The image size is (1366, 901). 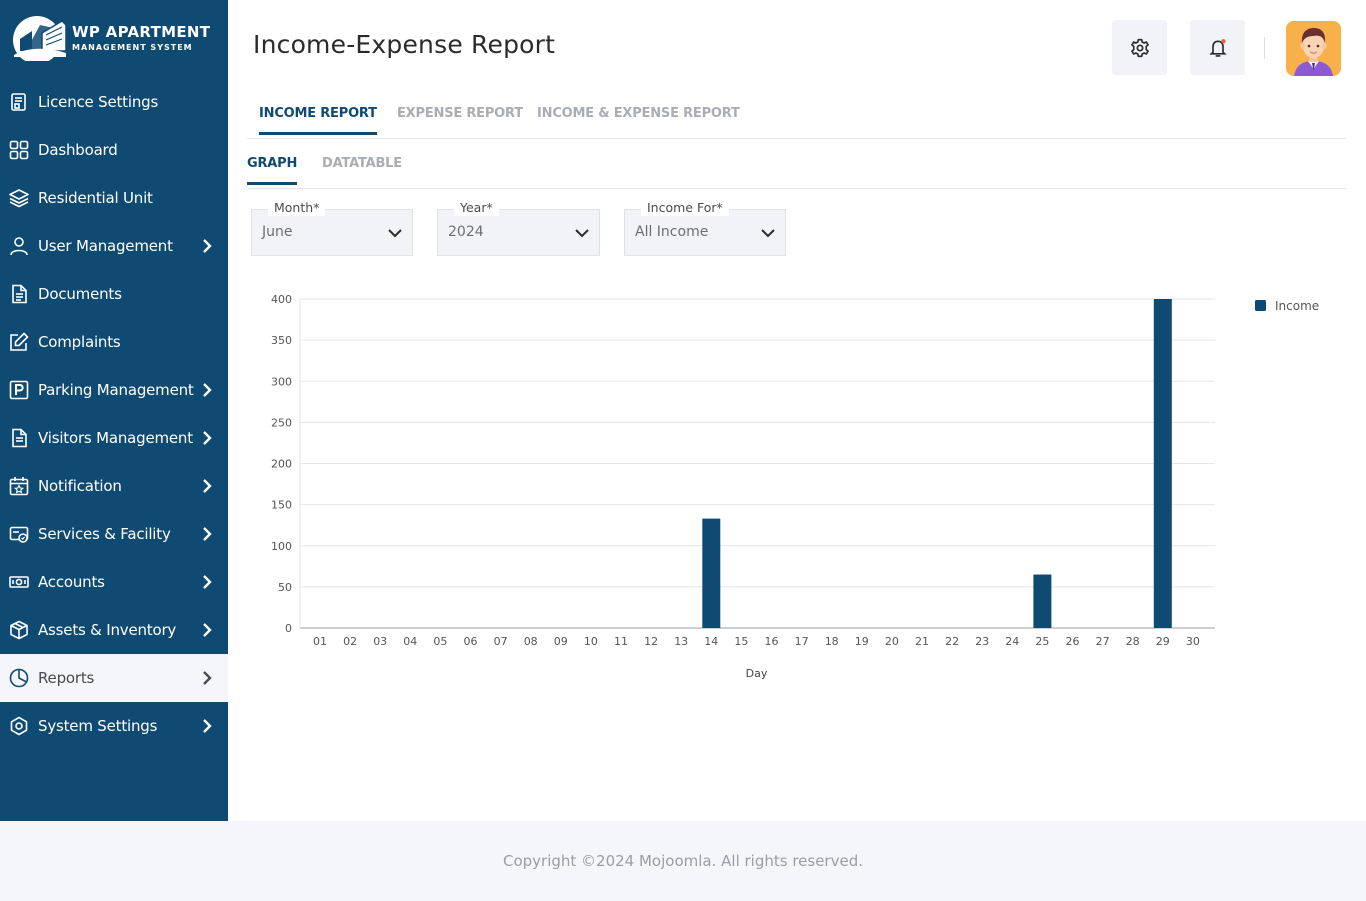 What do you see at coordinates (98, 726) in the screenshot?
I see `sidebar-item-label: System Settings` at bounding box center [98, 726].